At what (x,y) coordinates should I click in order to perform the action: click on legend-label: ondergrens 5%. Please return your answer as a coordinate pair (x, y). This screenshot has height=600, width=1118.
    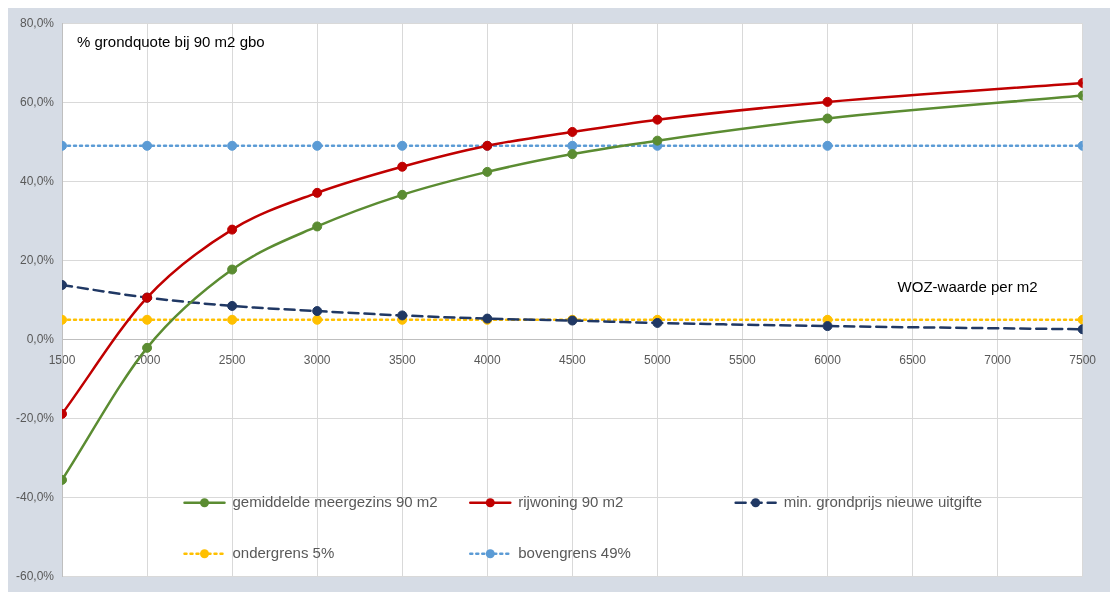
    Looking at the image, I should click on (283, 552).